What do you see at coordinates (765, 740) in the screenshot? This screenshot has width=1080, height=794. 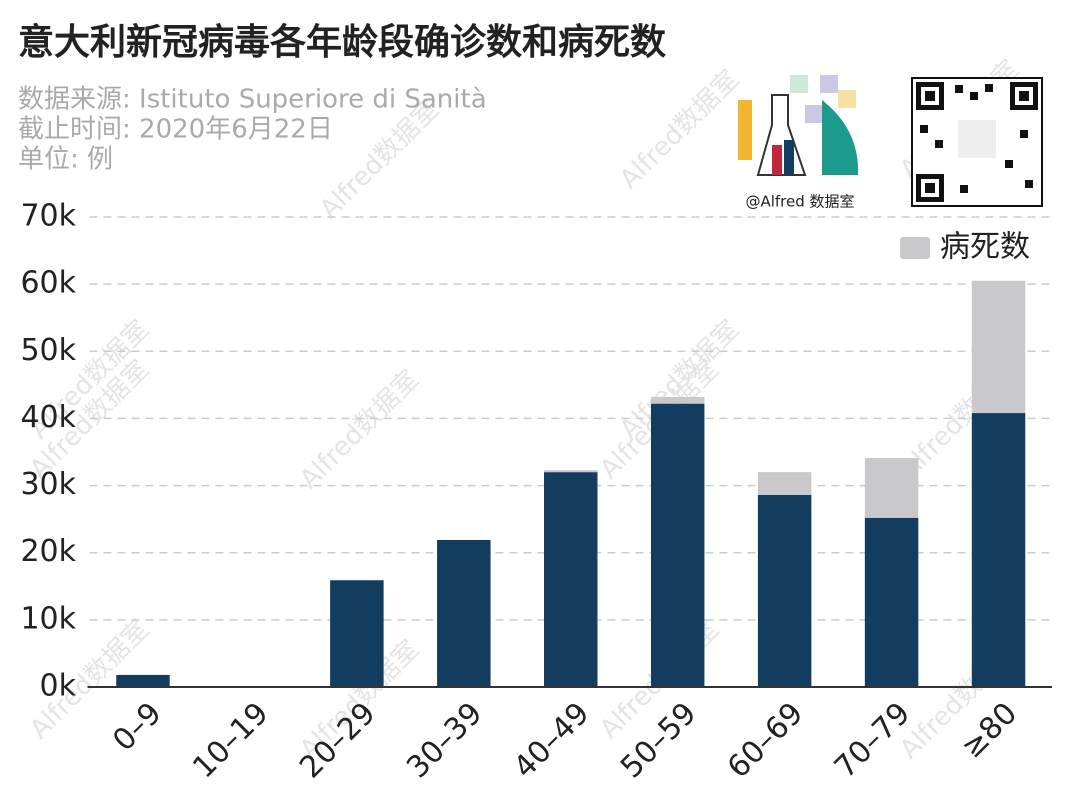 I see `x-tick-label: 60–69` at bounding box center [765, 740].